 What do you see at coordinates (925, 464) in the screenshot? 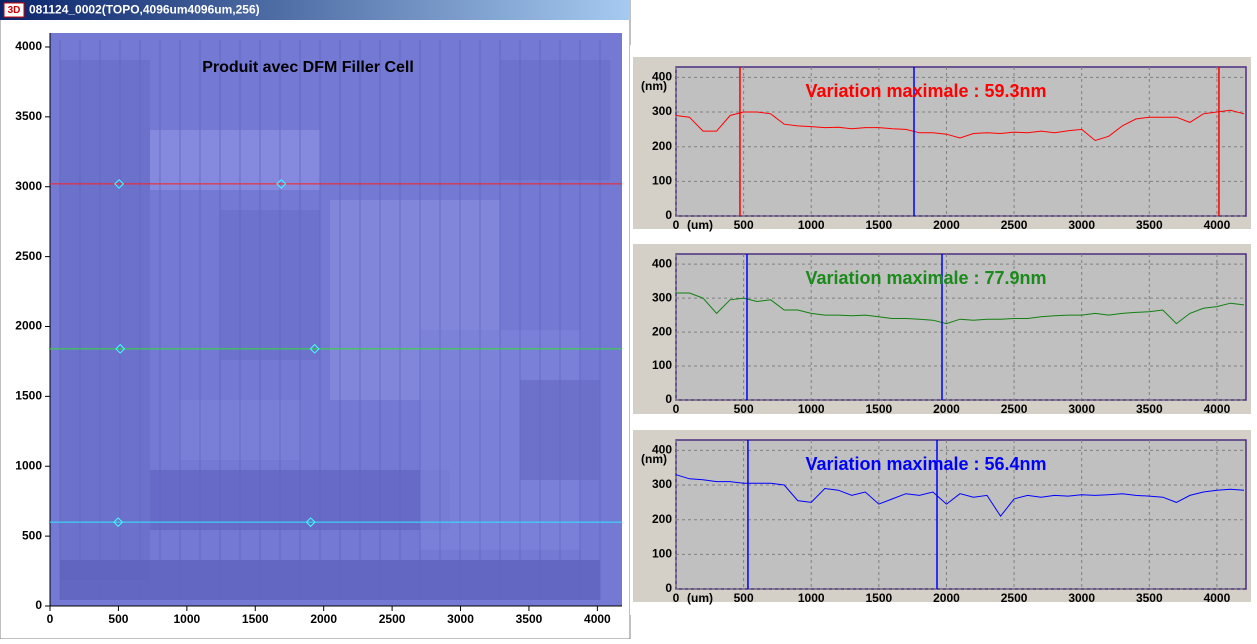
I see `annotation: Variation maximale : 56.4nm` at bounding box center [925, 464].